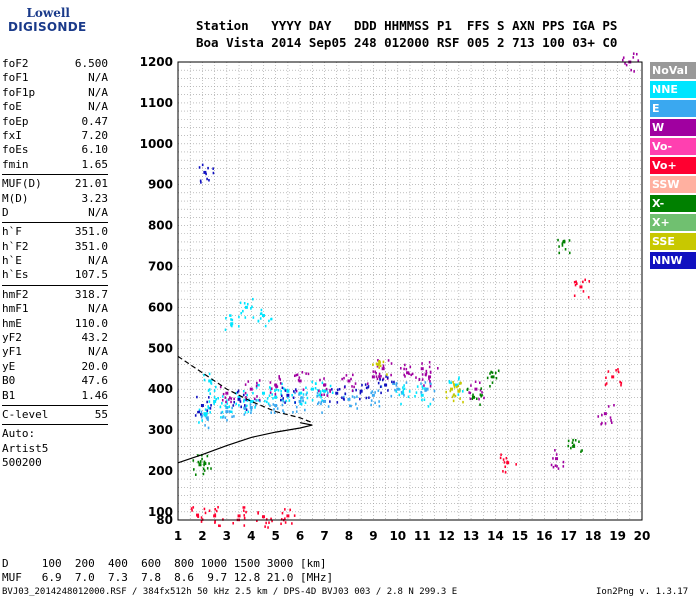 The width and height of the screenshot is (700, 600). What do you see at coordinates (397, 536) in the screenshot?
I see `x-tick-label: 10` at bounding box center [397, 536].